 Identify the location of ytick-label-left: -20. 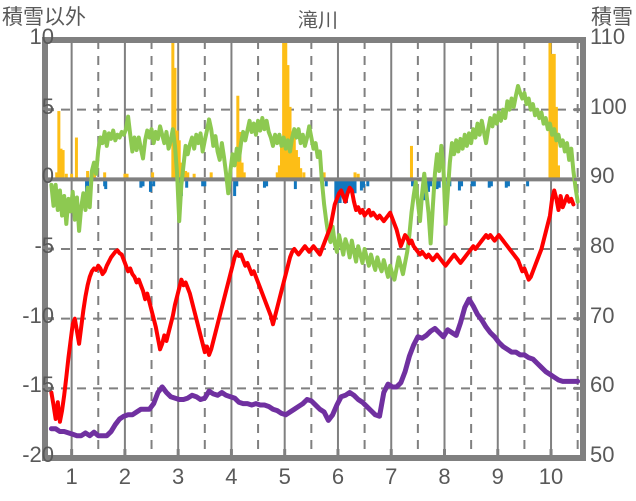
(38, 454).